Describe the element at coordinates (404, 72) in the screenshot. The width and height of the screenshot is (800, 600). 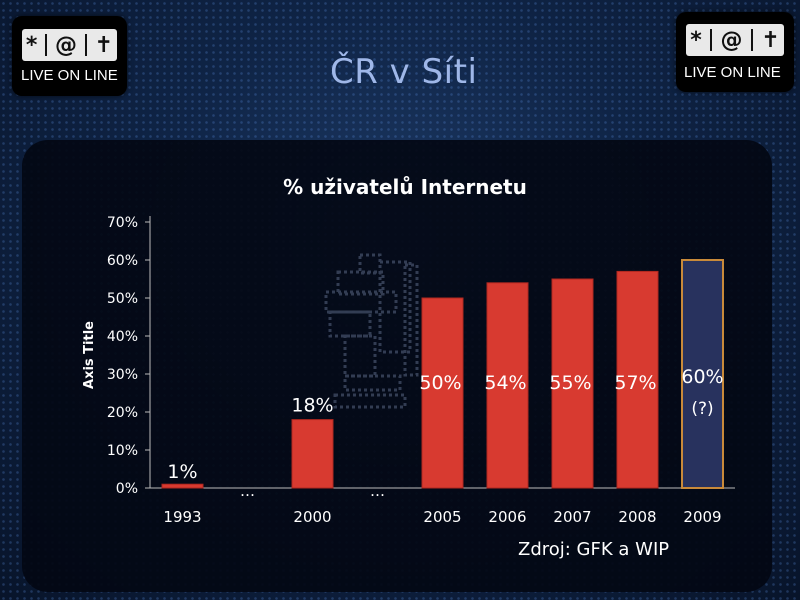
I see `slide-title: ČR v Síti` at that location.